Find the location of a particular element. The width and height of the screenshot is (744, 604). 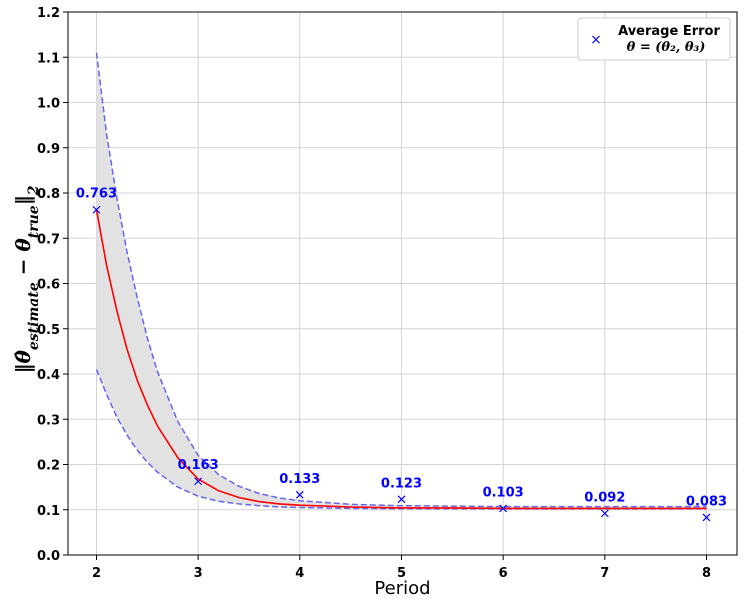

ylabel-norm-close: ‖ is located at coordinates (23, 200).